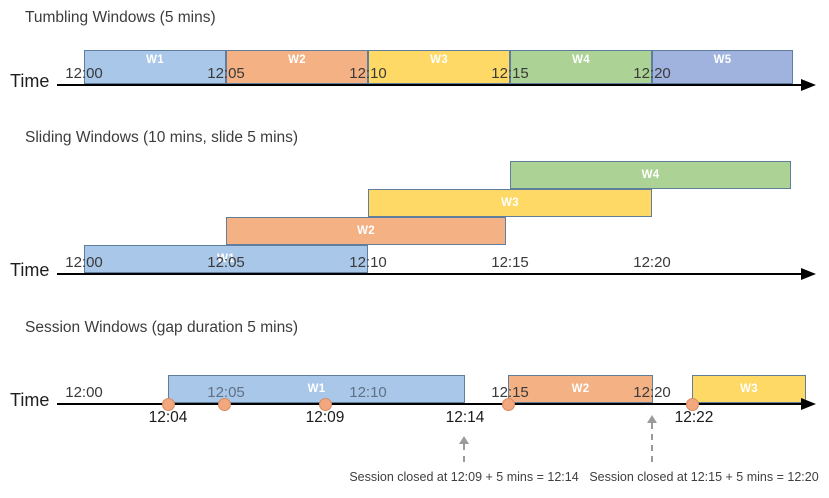  Describe the element at coordinates (162, 137) in the screenshot. I see `section-title: Sliding Windows (10 mins, slide 5 mins)` at that location.